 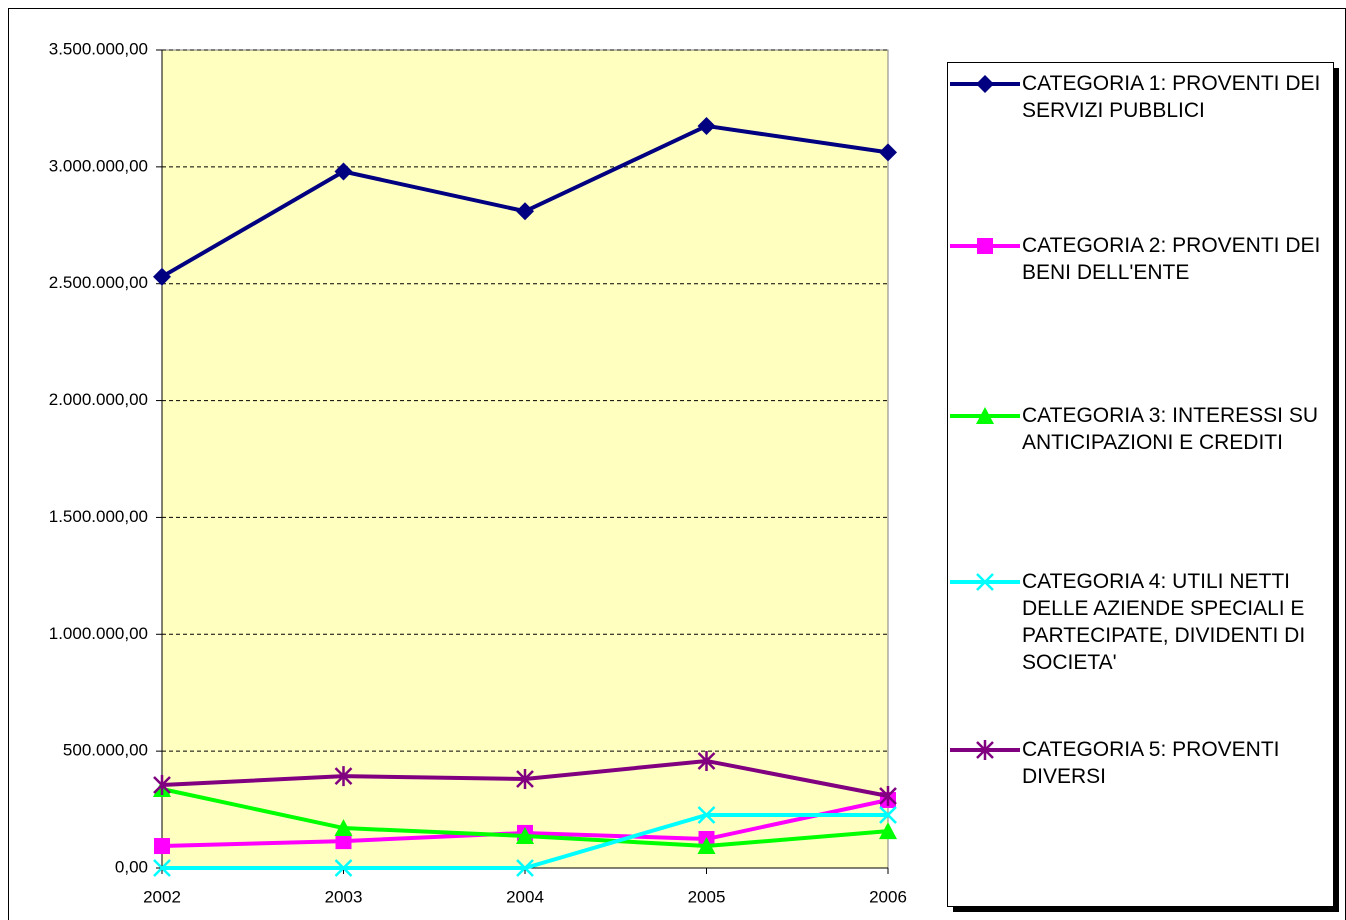 I want to click on x-tick-label: 2005, so click(x=707, y=896).